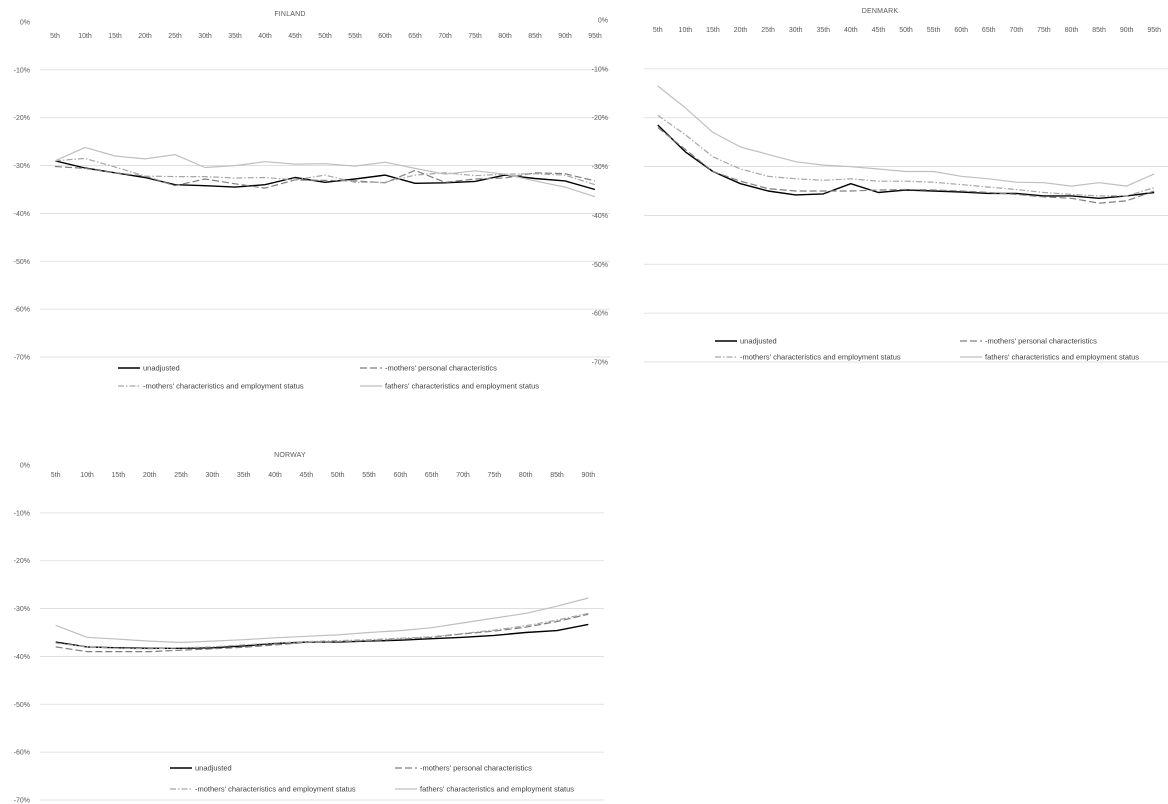  What do you see at coordinates (290, 455) in the screenshot?
I see `chart-title: NORWAY` at bounding box center [290, 455].